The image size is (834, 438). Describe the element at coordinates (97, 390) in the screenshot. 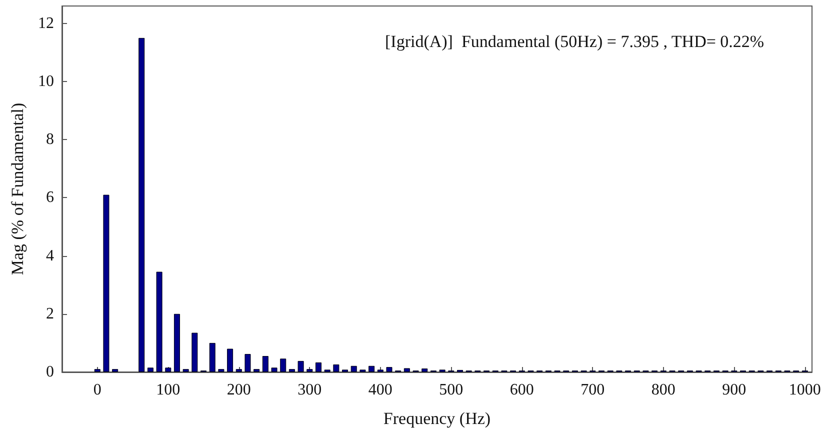

I see `x-tick-label: 0` at that location.